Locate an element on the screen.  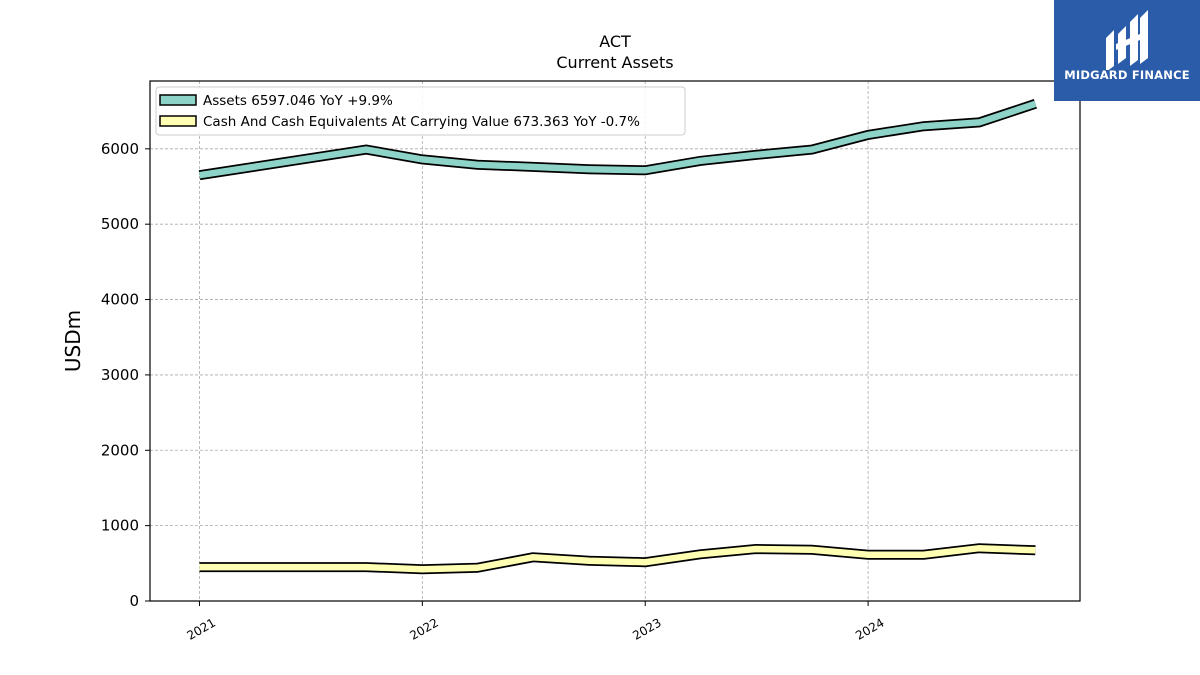
logo-mark-icon is located at coordinates (1127, 40).